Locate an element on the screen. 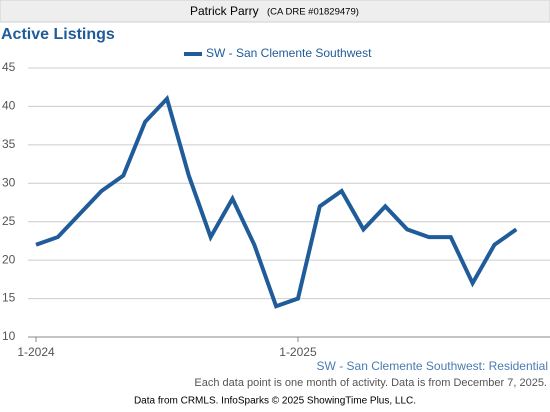 This screenshot has height=412, width=550. y-tick-label: 25 is located at coordinates (9, 221).